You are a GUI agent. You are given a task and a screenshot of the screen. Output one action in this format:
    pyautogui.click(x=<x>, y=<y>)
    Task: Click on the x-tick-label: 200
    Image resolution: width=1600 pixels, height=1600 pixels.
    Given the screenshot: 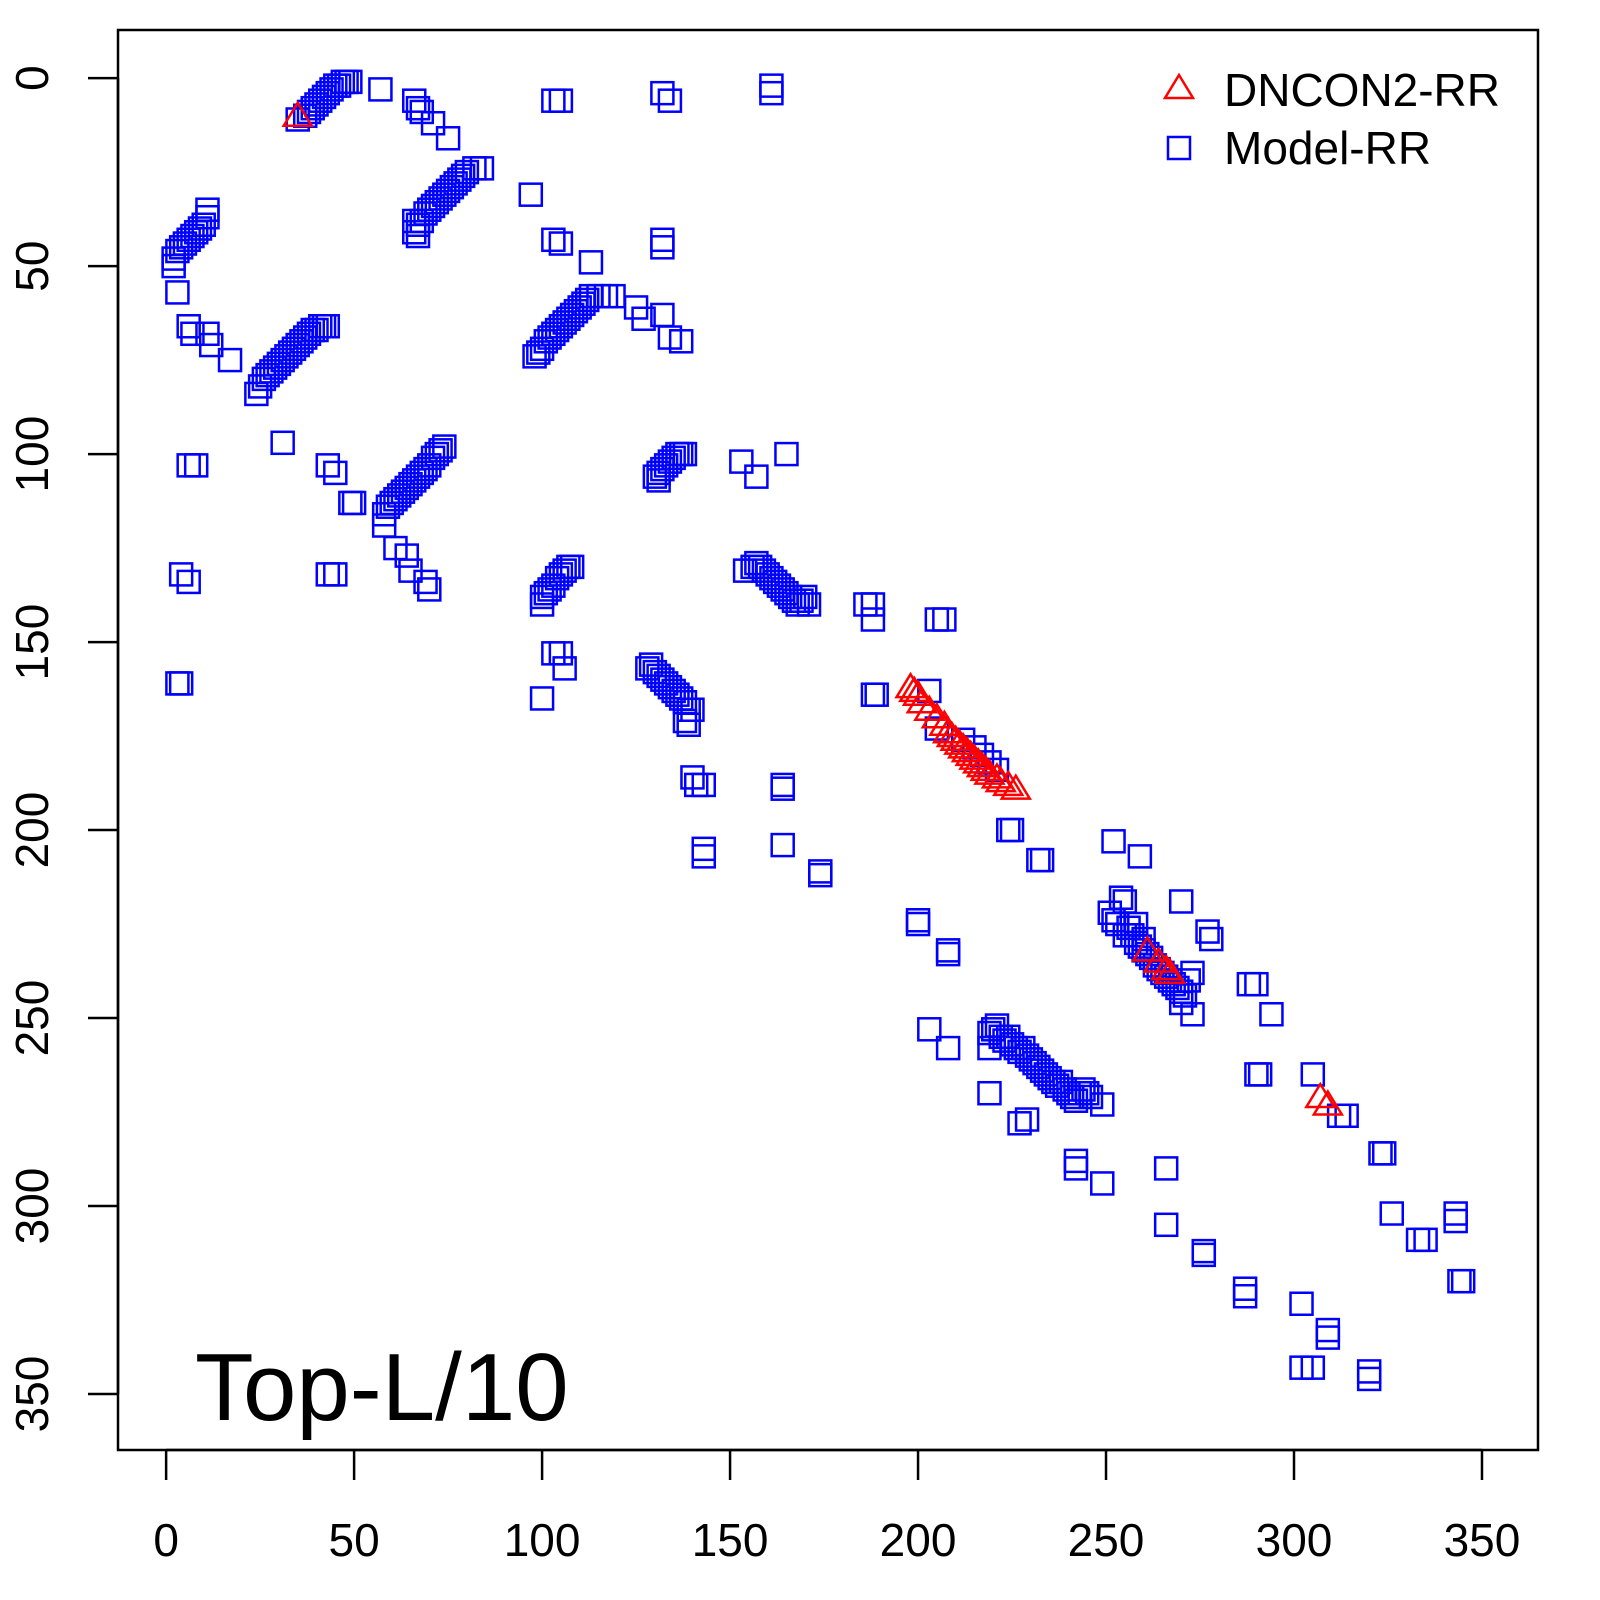 What is the action you would take?
    pyautogui.click(x=918, y=1540)
    